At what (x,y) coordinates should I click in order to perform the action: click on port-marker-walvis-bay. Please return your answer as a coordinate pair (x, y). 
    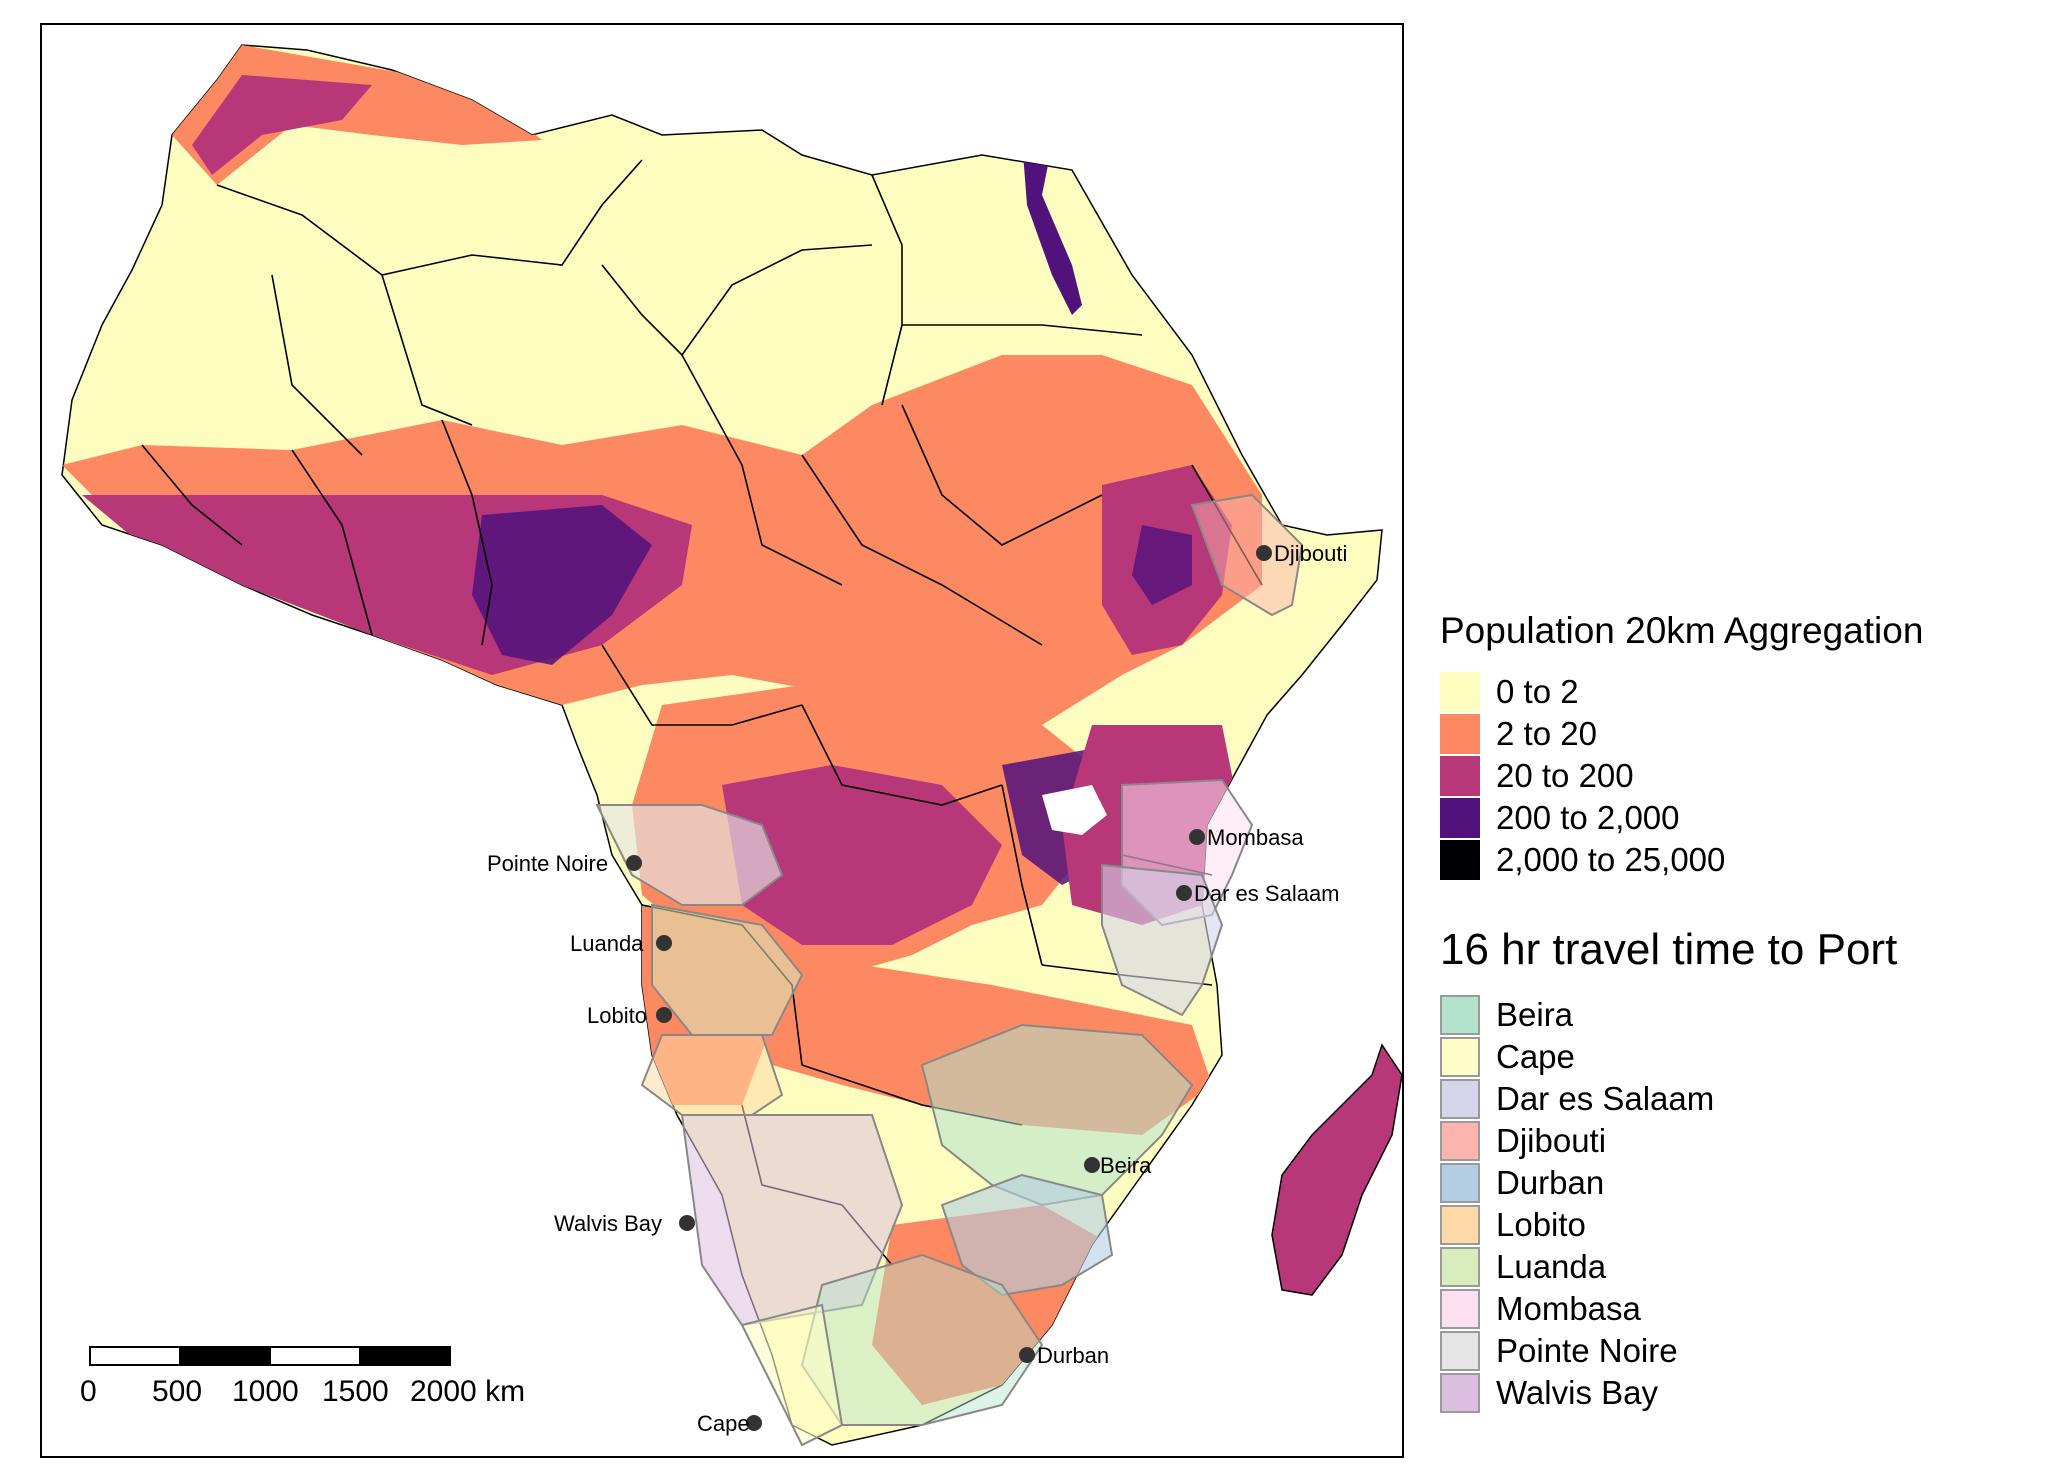
    Looking at the image, I should click on (687, 1223).